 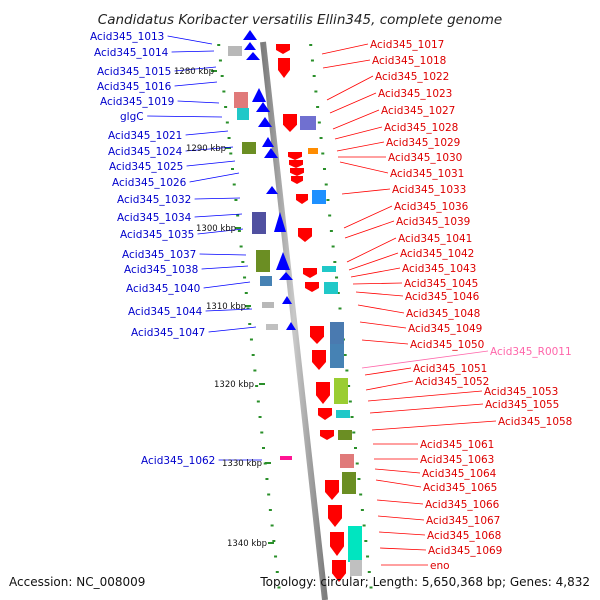 I want to click on gene-label-right: Acid345_1042, so click(x=437, y=254).